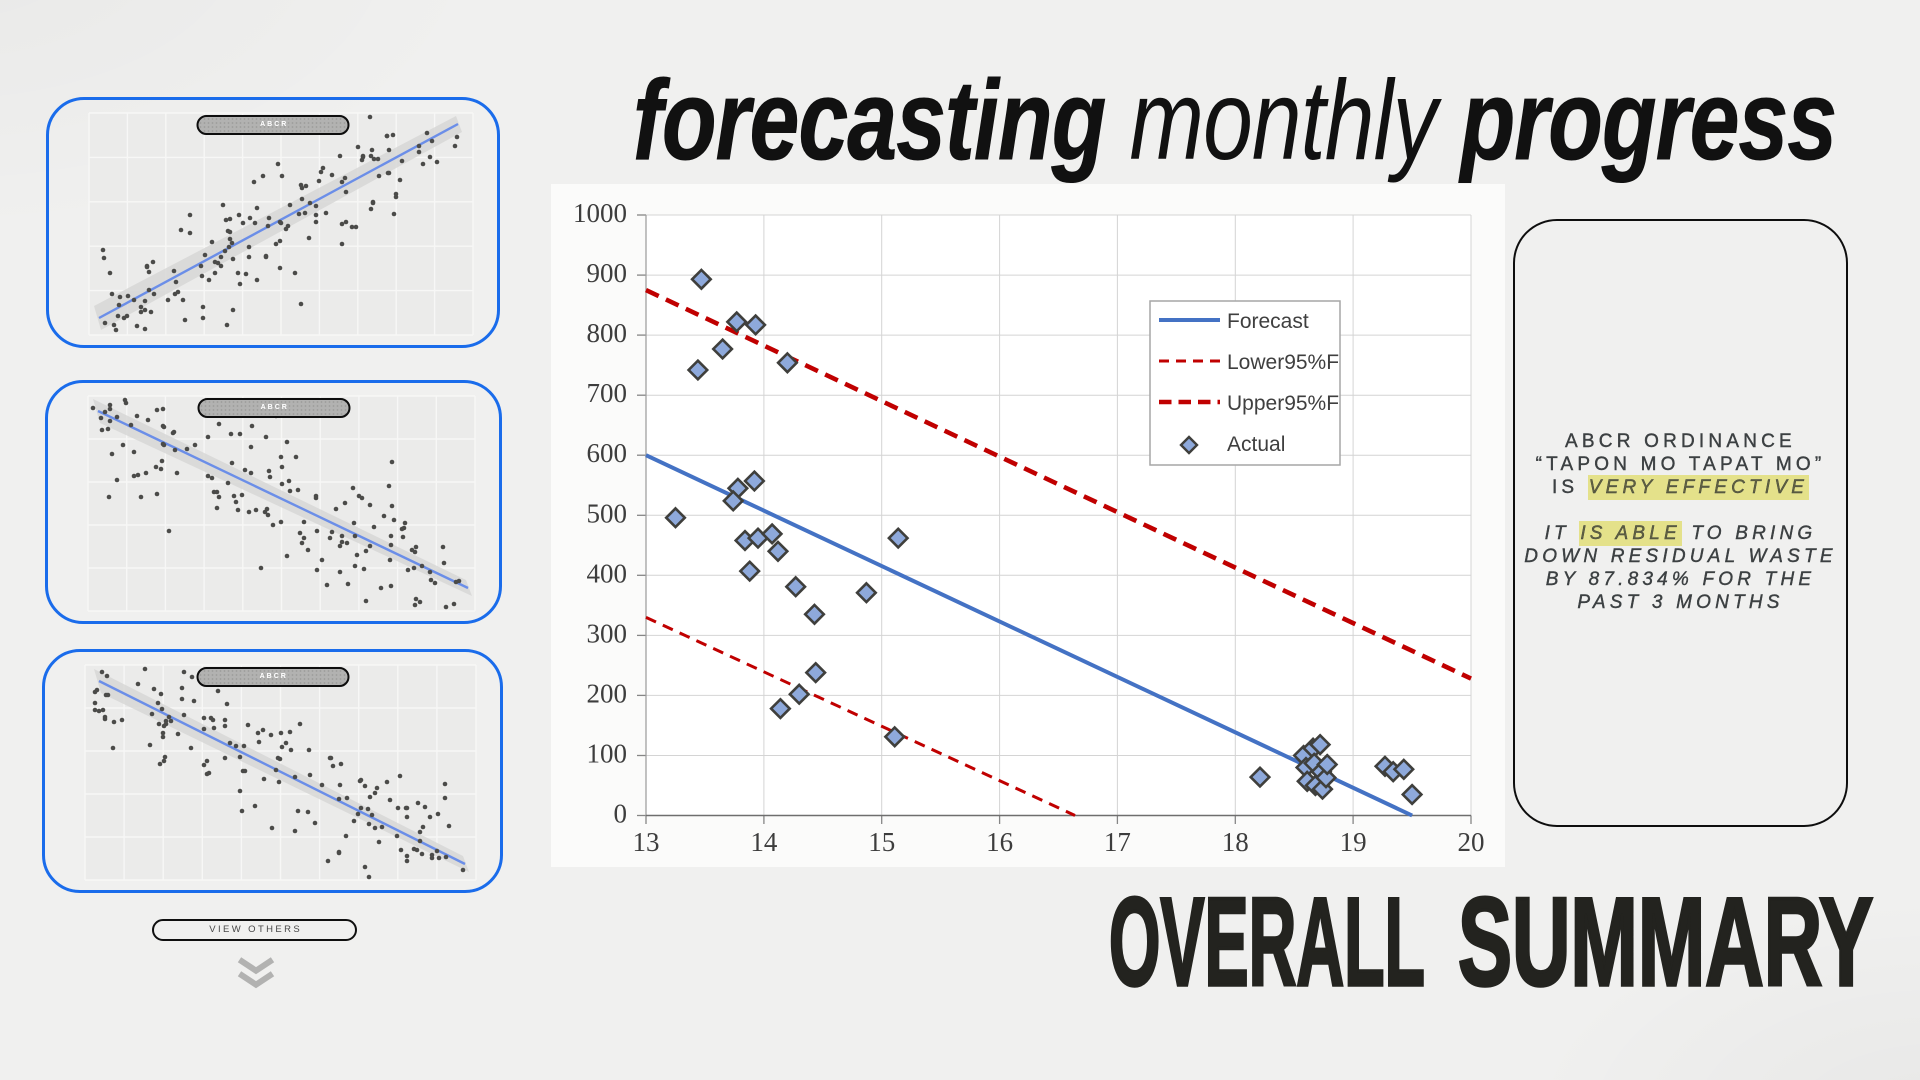 This screenshot has width=1920, height=1080. I want to click on svg-text: 900, so click(607, 273).